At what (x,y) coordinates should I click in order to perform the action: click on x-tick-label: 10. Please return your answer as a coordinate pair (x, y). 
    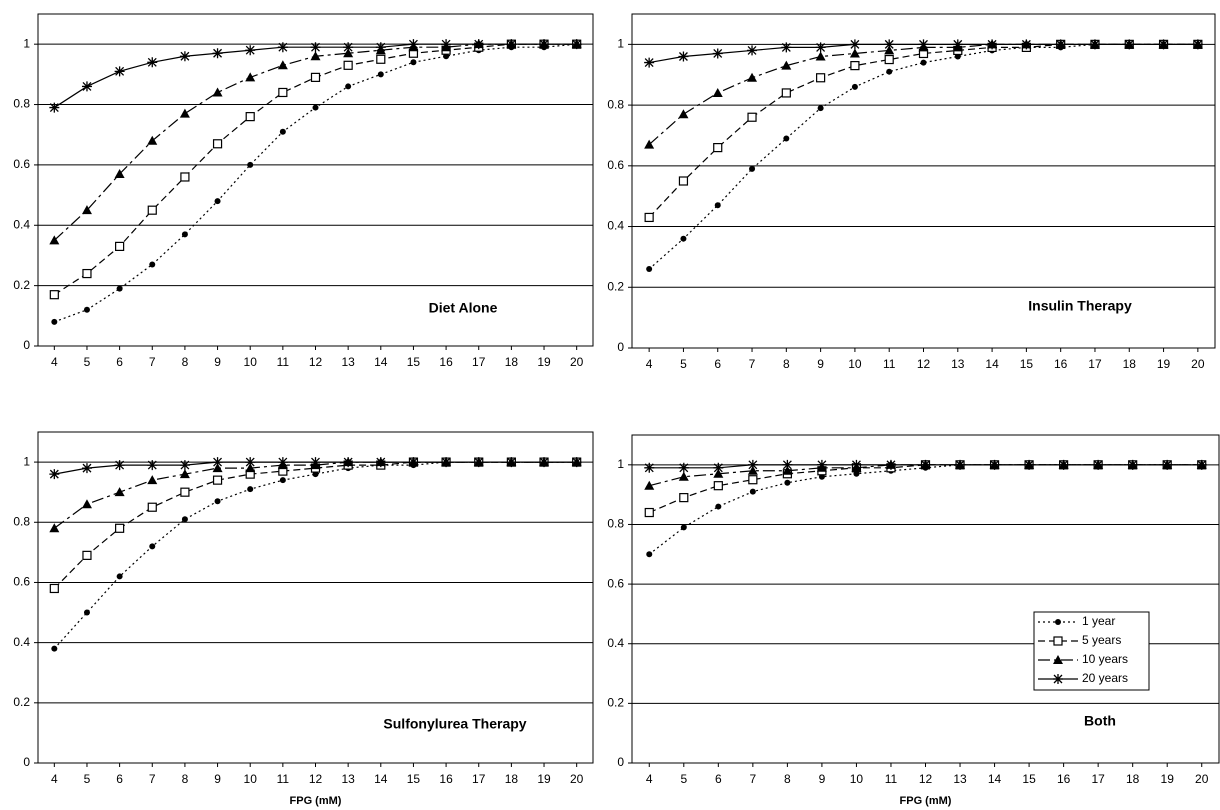
    Looking at the image, I should click on (251, 779).